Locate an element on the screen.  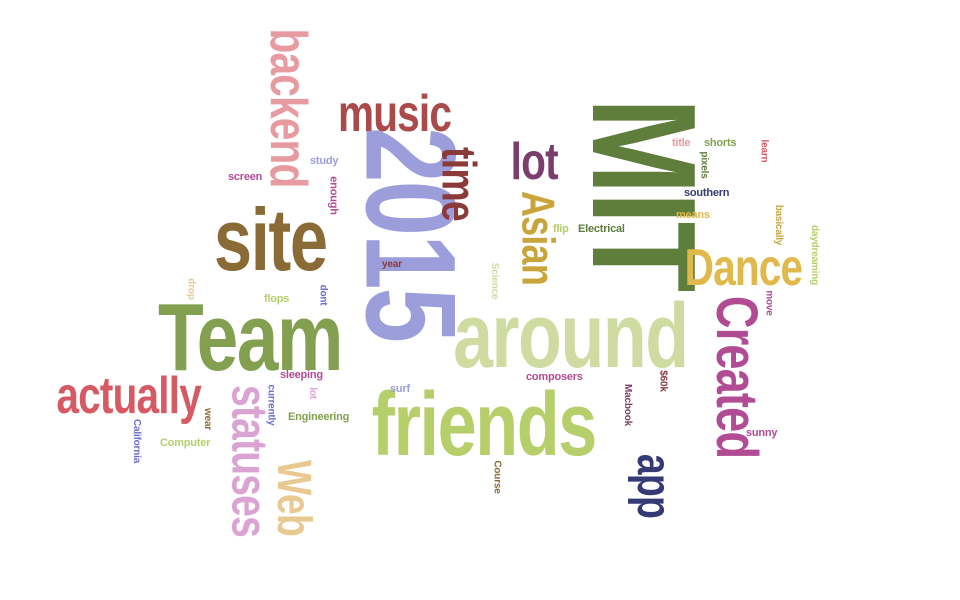
word-app: app is located at coordinates (654, 486).